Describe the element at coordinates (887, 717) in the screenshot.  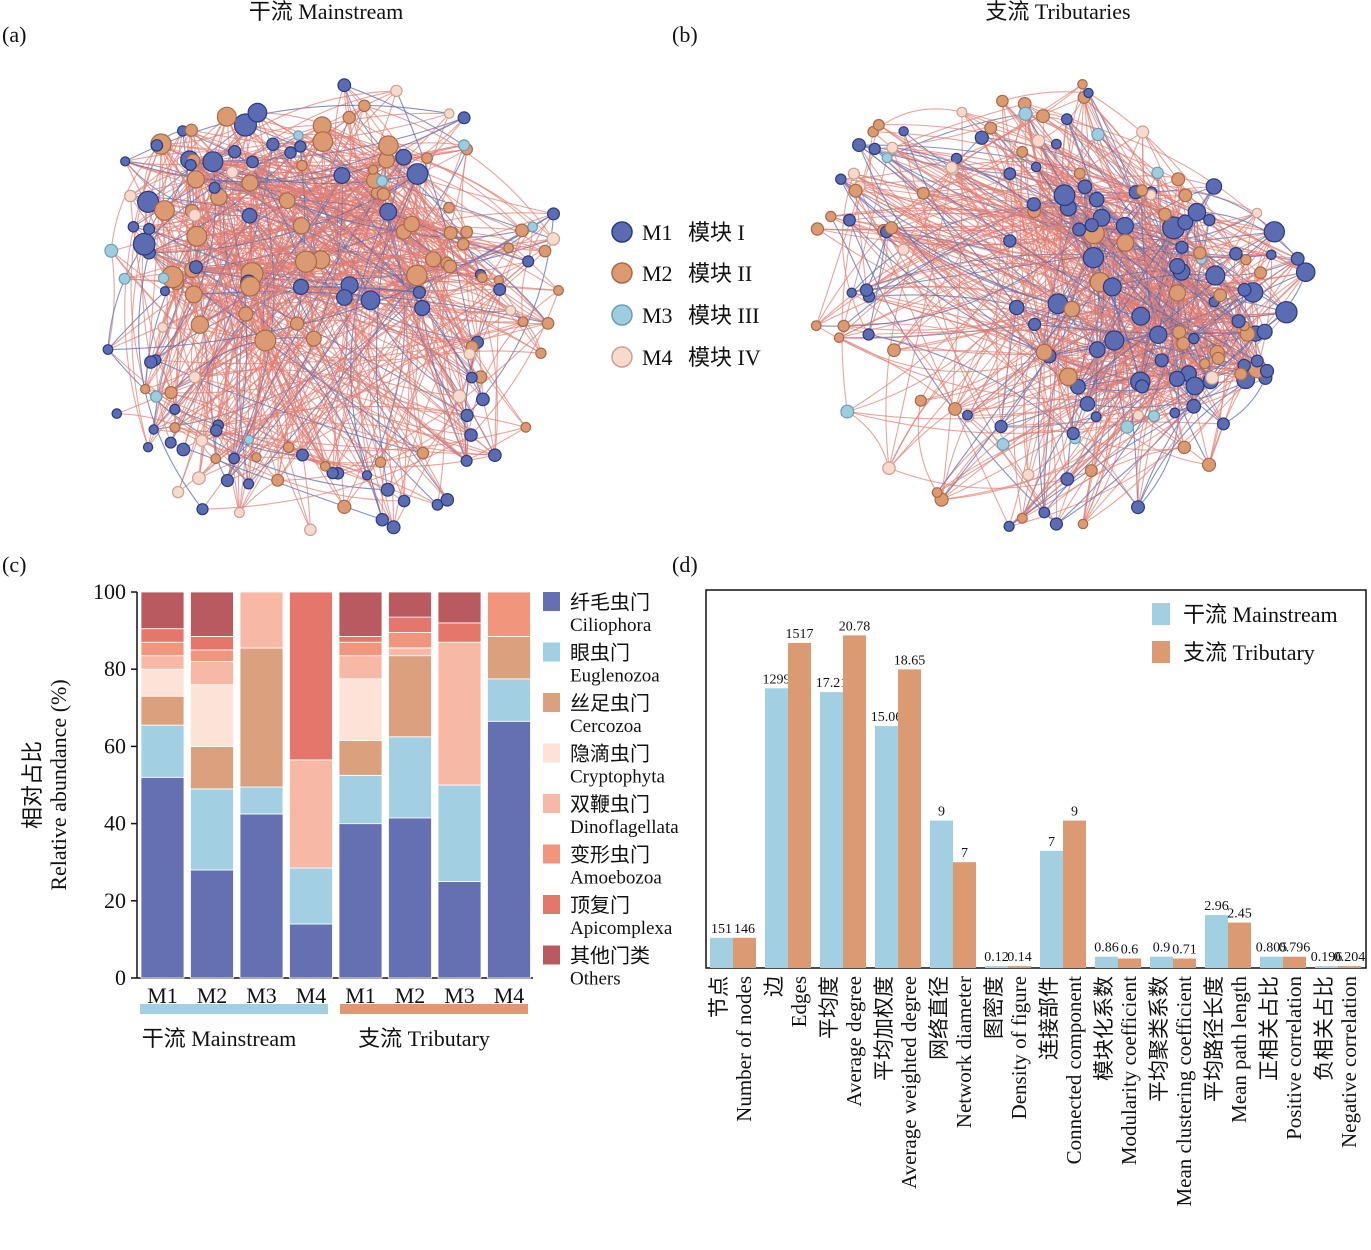
I see `d-bar-value-label: 15.06` at that location.